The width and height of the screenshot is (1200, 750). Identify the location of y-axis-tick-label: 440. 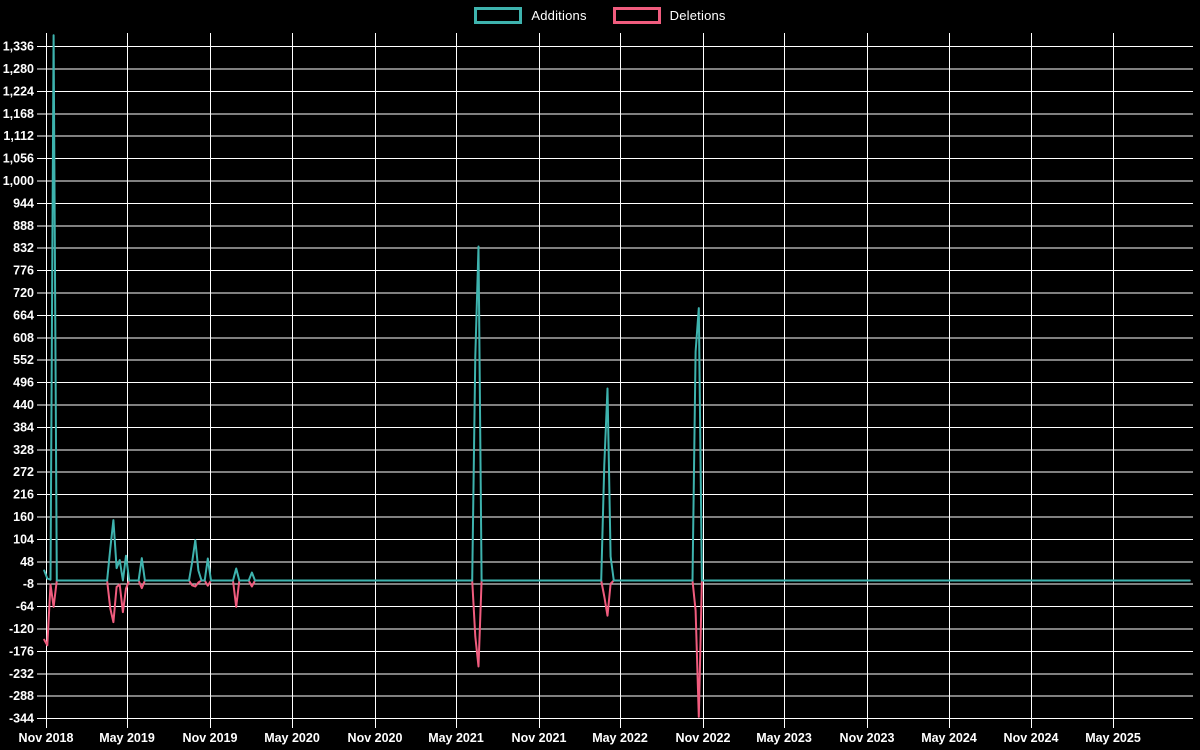
(23, 405).